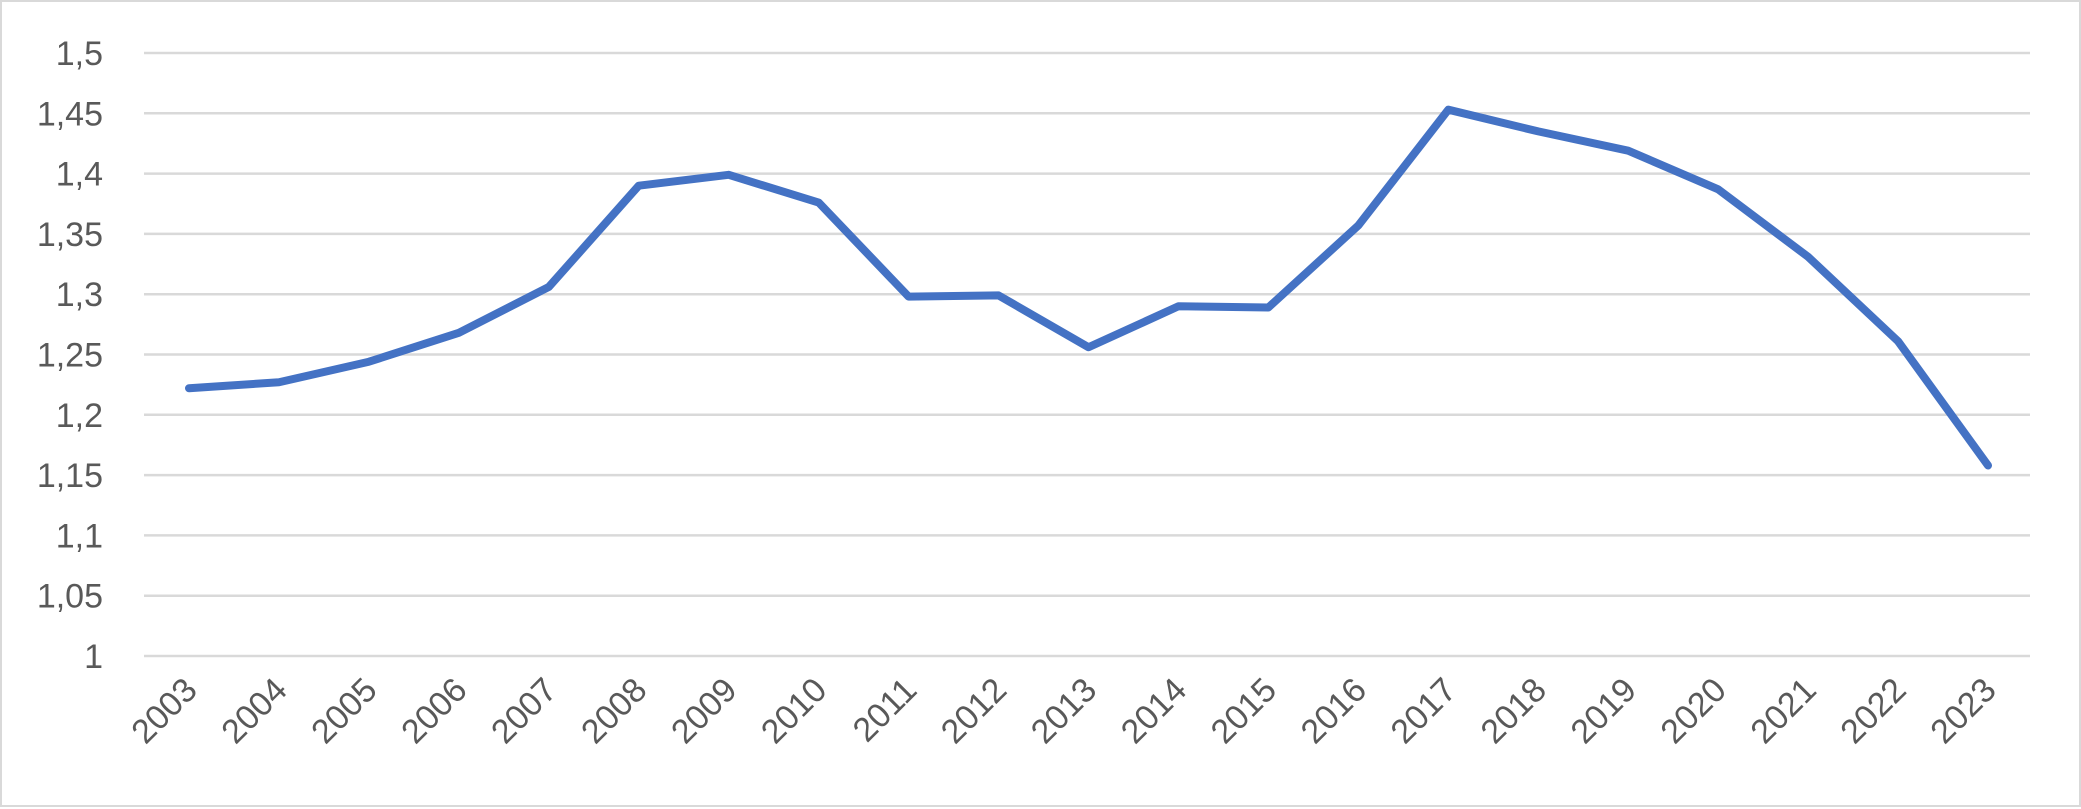 Image resolution: width=2081 pixels, height=809 pixels. What do you see at coordinates (794, 711) in the screenshot?
I see `x-tick-label: 2010` at bounding box center [794, 711].